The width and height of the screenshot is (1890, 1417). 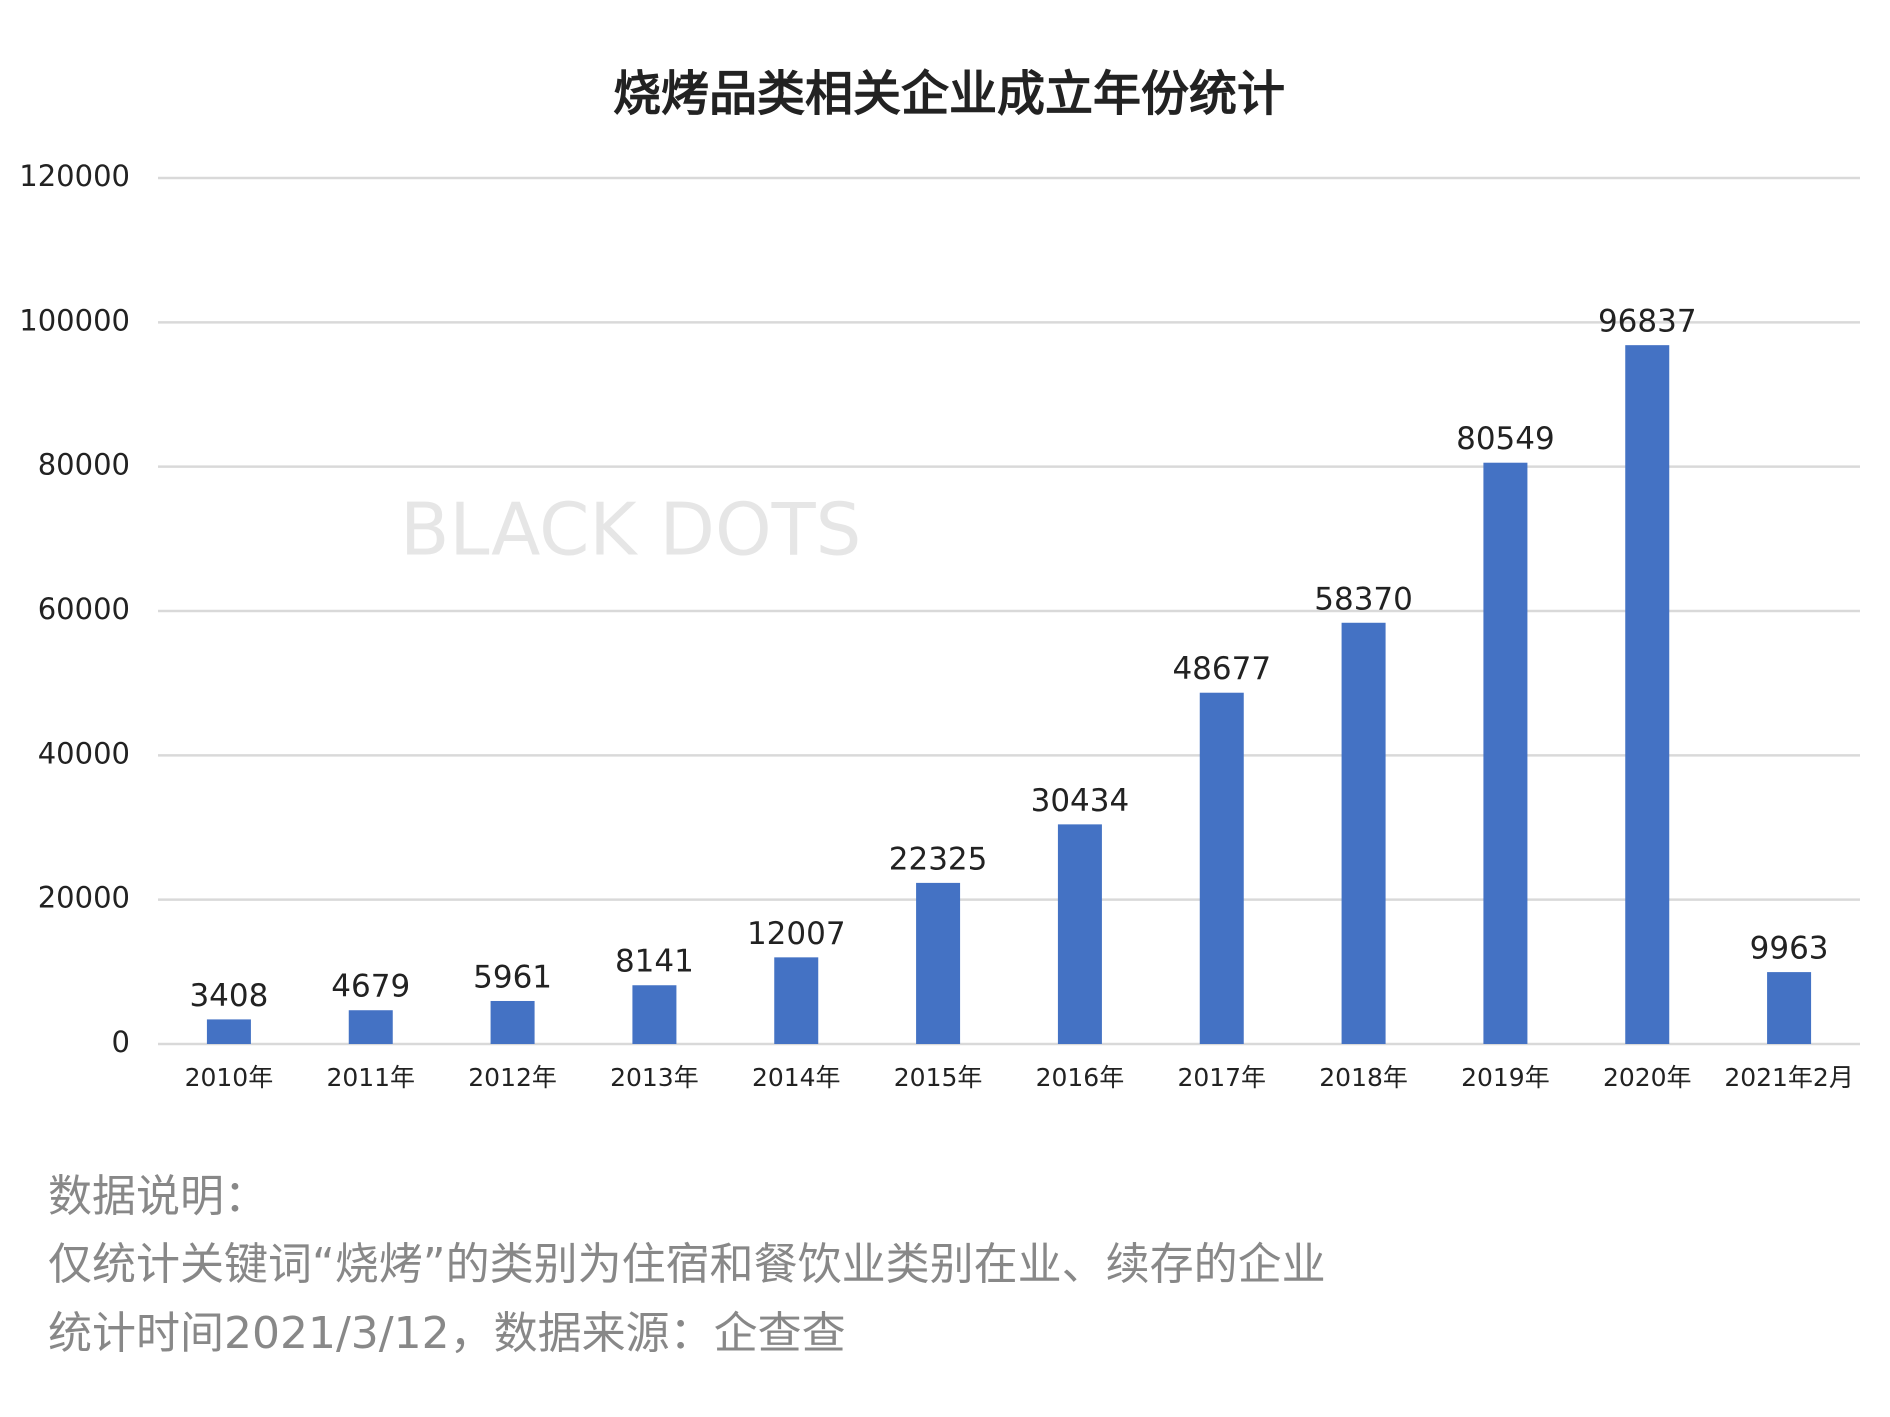 What do you see at coordinates (1363, 1077) in the screenshot?
I see `x-tick-label: 2018年` at bounding box center [1363, 1077].